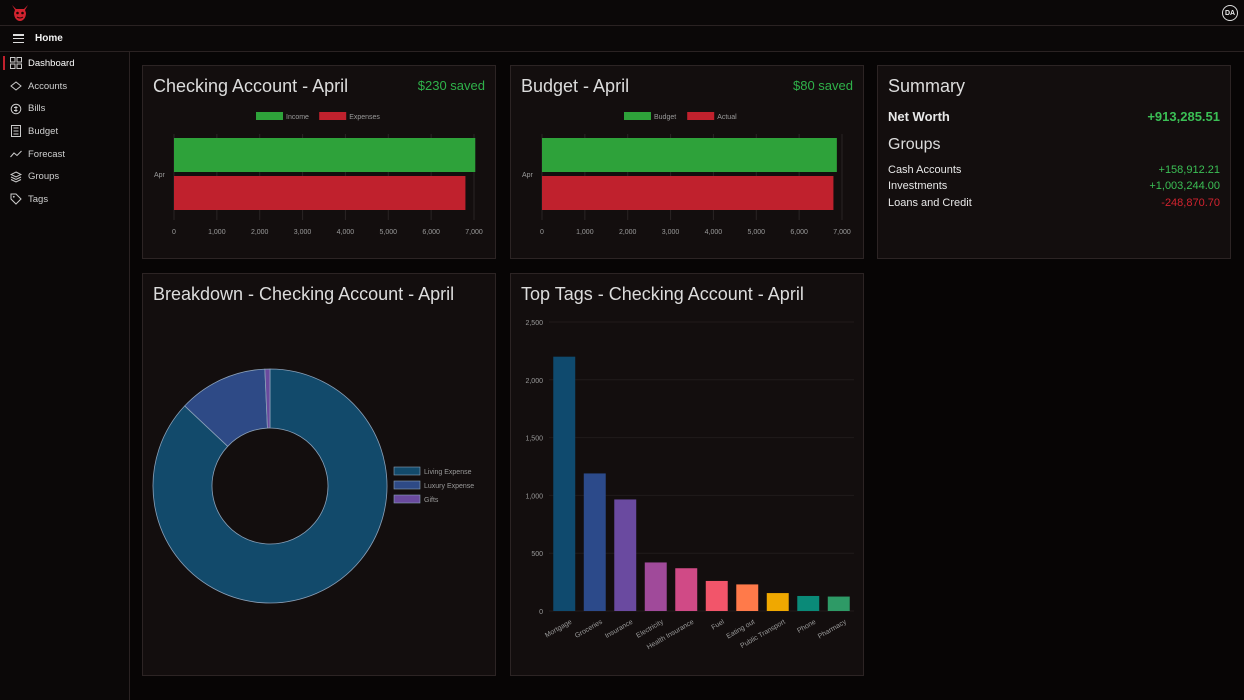  Describe the element at coordinates (537, 554) in the screenshot. I see `y-tick-label: 500` at that location.